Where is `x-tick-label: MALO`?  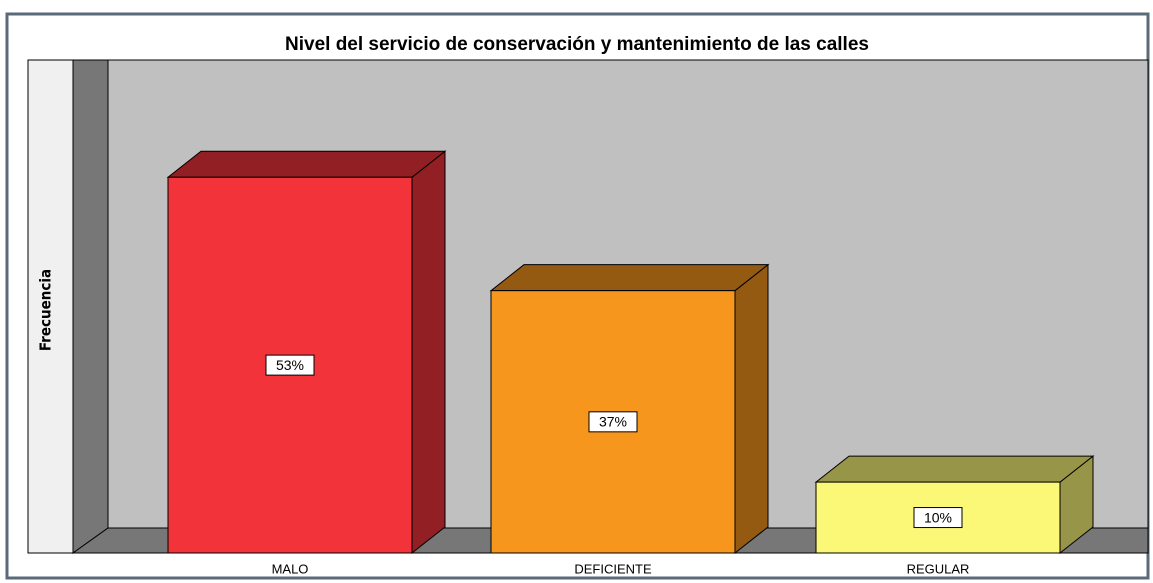
x-tick-label: MALO is located at coordinates (290, 568).